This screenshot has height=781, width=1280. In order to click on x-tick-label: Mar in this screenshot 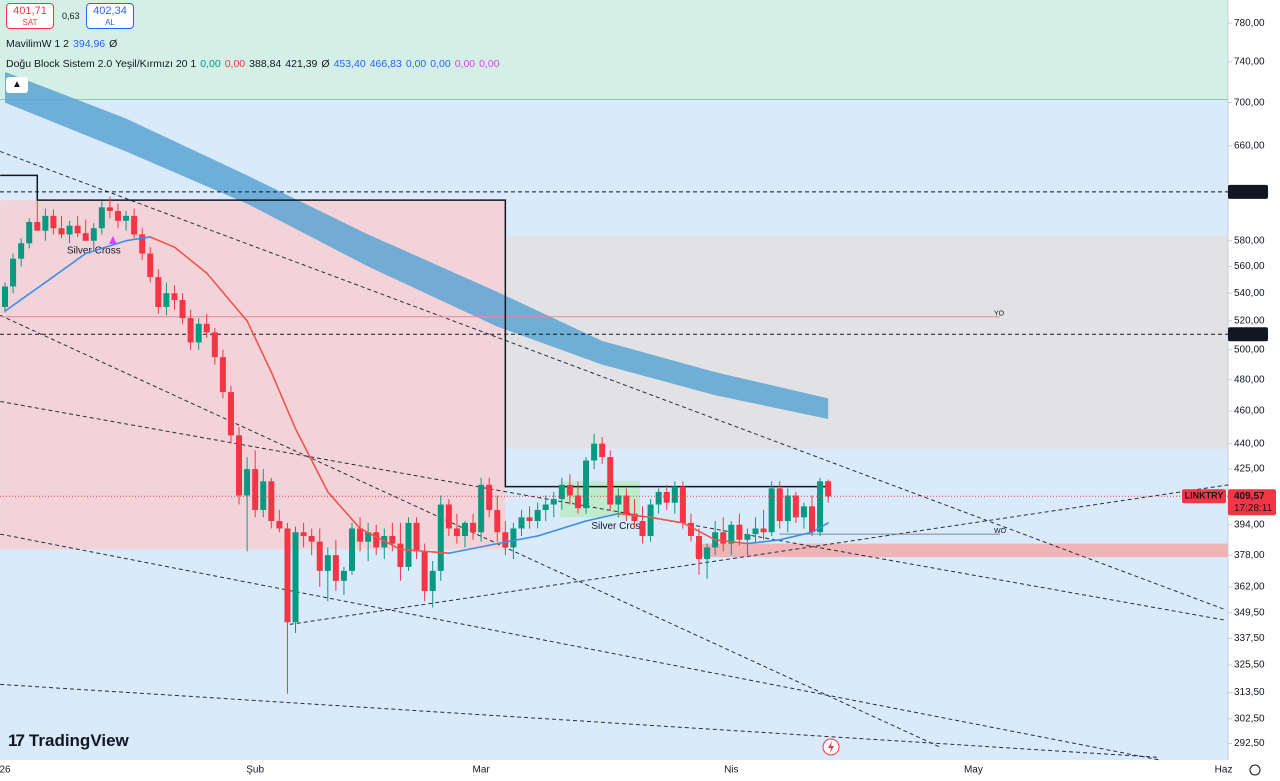, I will do `click(482, 770)`.